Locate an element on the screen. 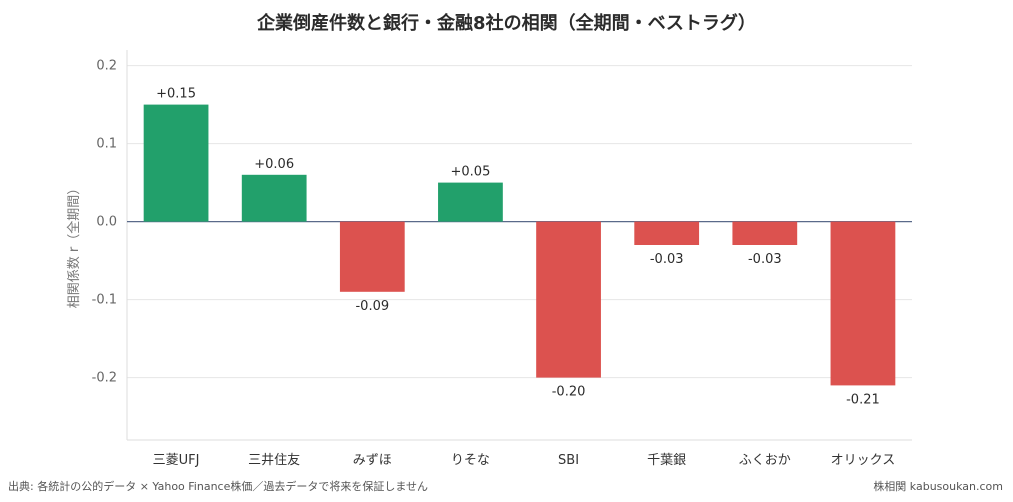 This screenshot has width=1013, height=502. value-label: +0.06 is located at coordinates (274, 164).